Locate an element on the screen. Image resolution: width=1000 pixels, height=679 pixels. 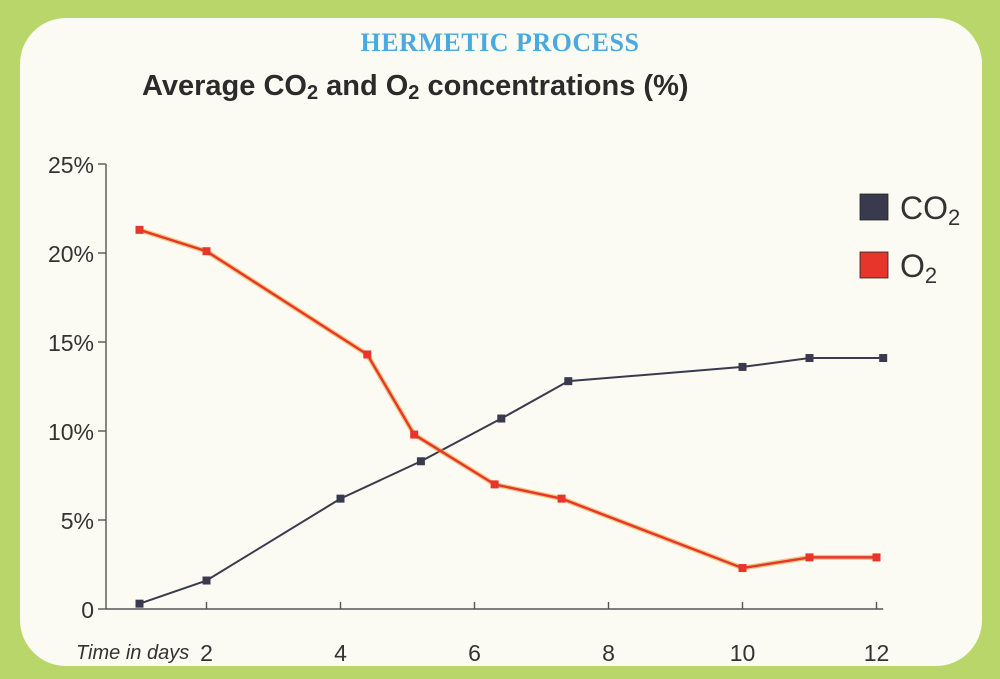
chart-title-part: and O is located at coordinates (363, 86).